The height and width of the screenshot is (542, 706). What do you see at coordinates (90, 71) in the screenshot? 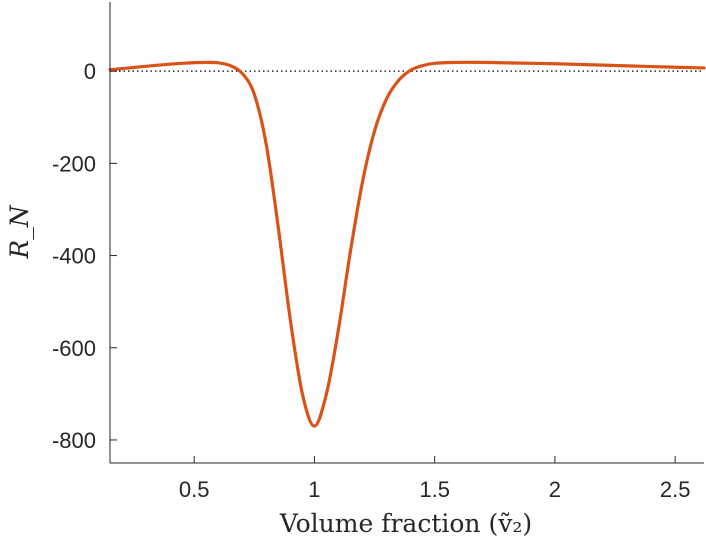
I see `y-tick-label: 0` at bounding box center [90, 71].